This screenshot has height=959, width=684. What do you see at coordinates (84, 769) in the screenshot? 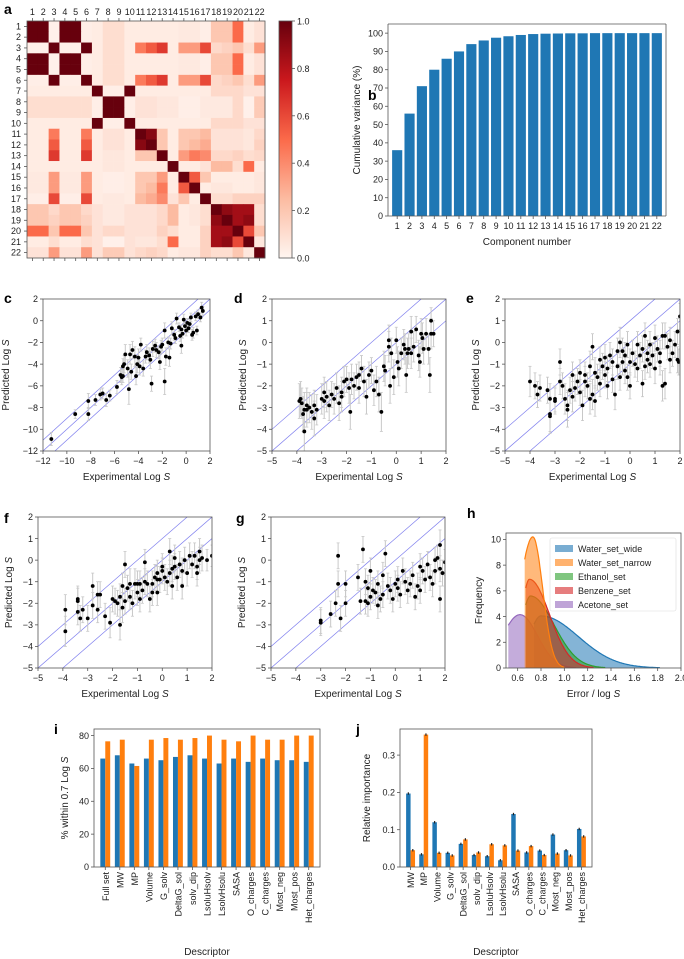
I see `y-tick-label: 60` at bounding box center [84, 769].